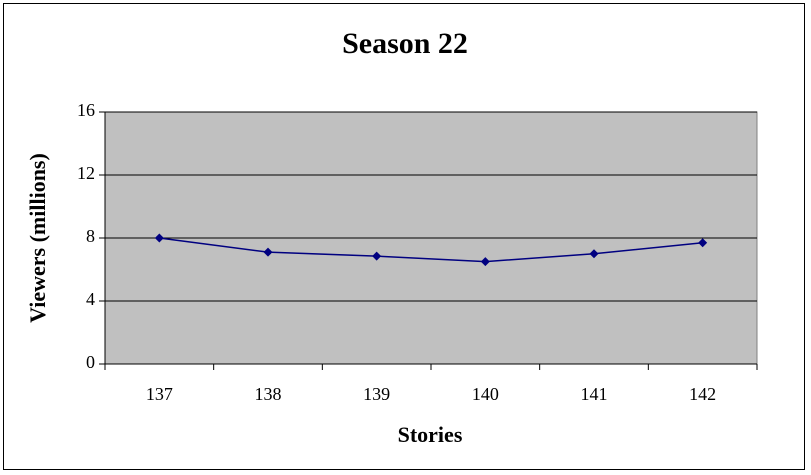  I want to click on y-tick-label: 4, so click(90, 299).